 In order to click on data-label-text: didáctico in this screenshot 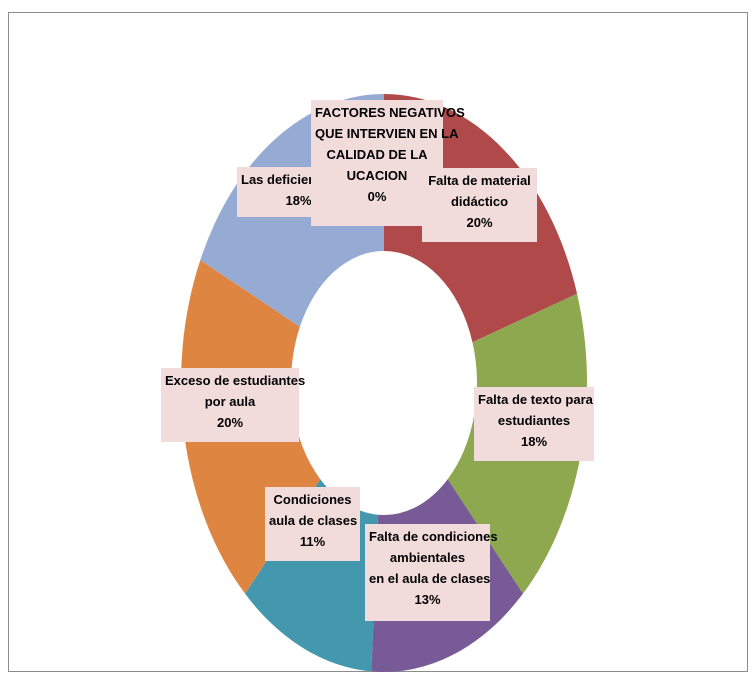, I will do `click(479, 201)`.